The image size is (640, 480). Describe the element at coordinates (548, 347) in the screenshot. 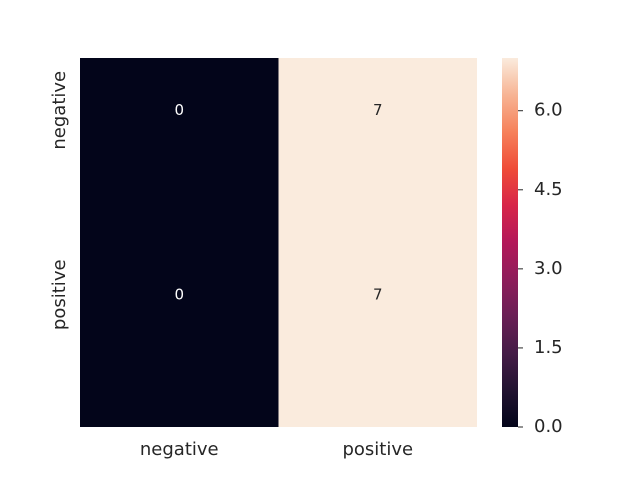

I see `colorbar-tick-label: 1.5` at that location.